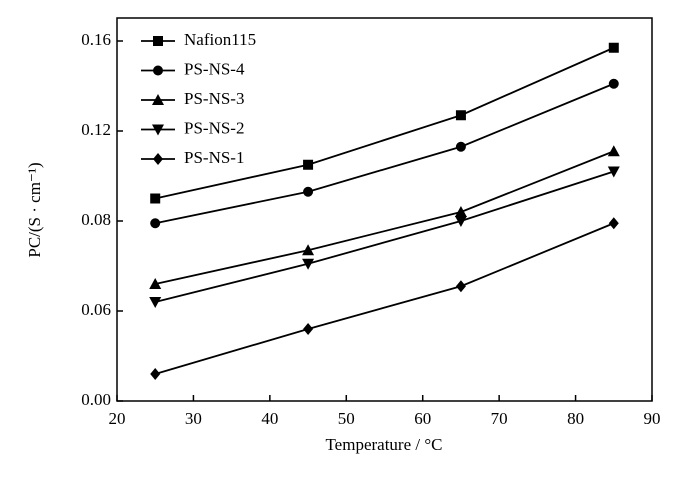 The width and height of the screenshot is (700, 481). What do you see at coordinates (214, 98) in the screenshot?
I see `legend-label: PS-NS-3` at bounding box center [214, 98].